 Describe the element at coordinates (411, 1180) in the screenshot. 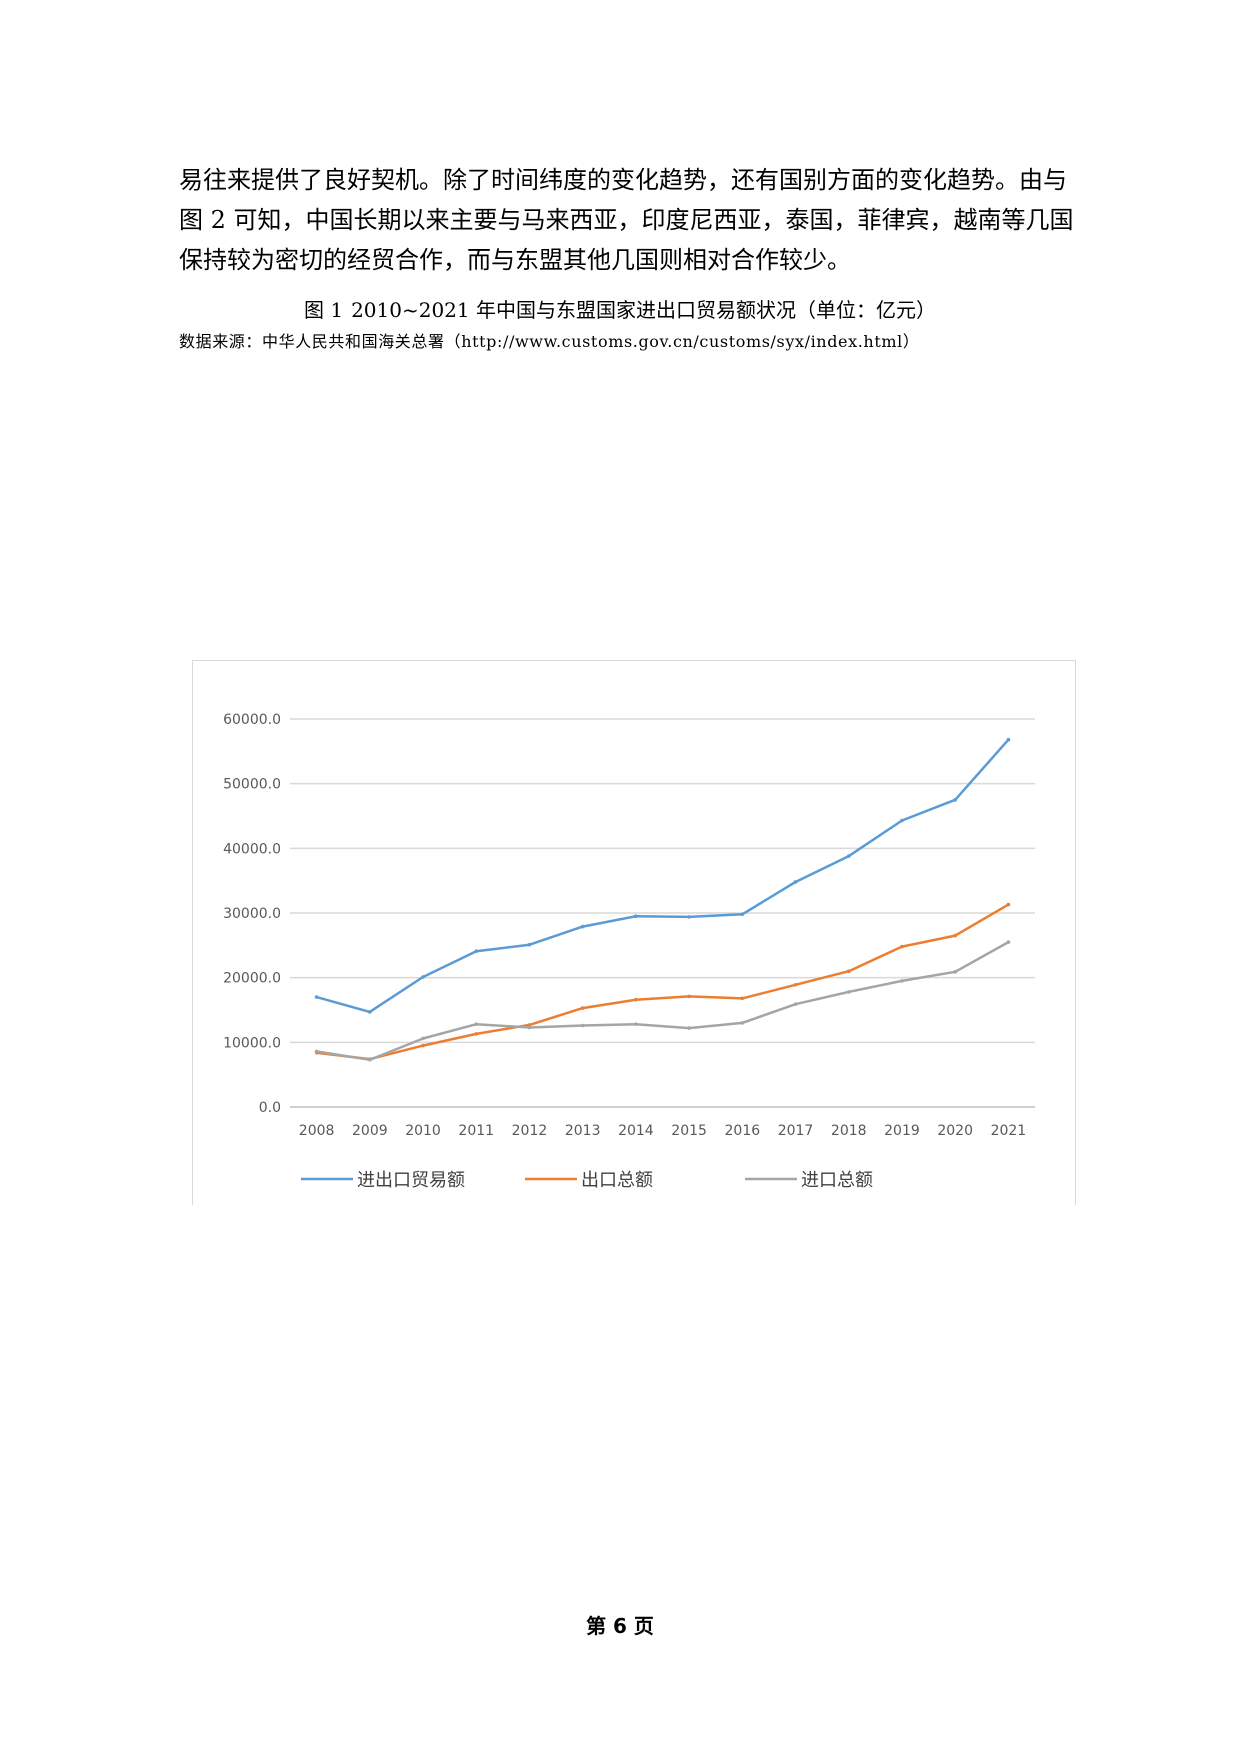

I see `legend-label: 进出口贸易额` at that location.